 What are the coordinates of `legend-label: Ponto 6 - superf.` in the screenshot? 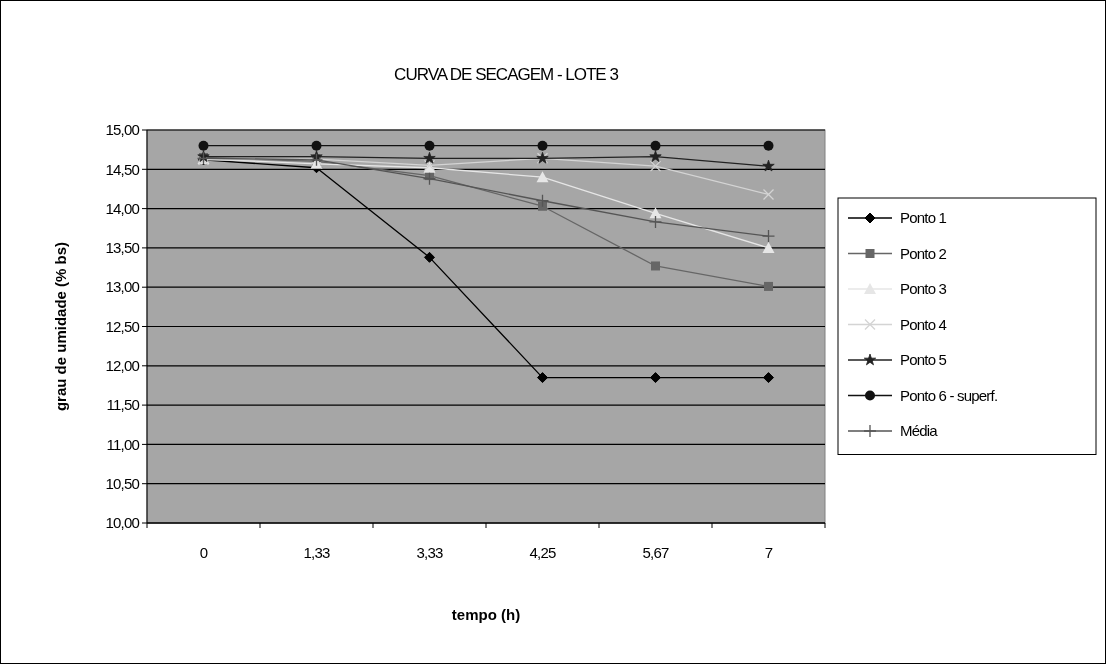 It's located at (949, 395).